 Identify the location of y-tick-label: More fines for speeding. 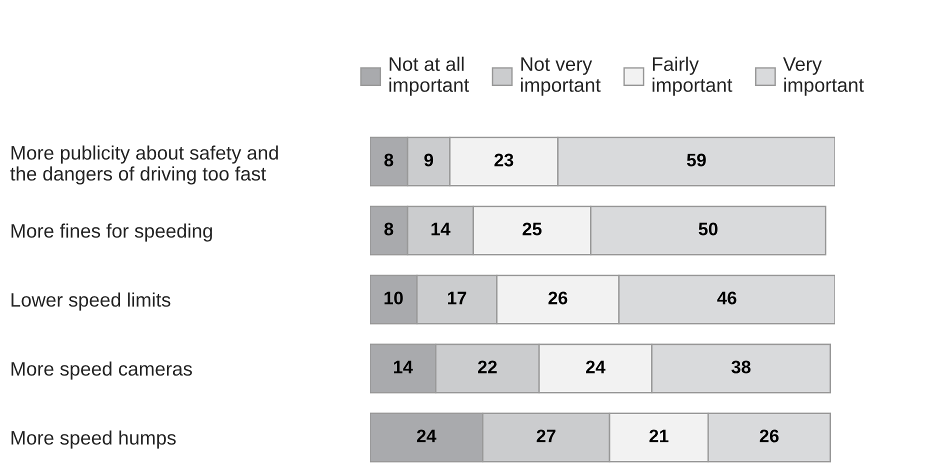
(112, 233).